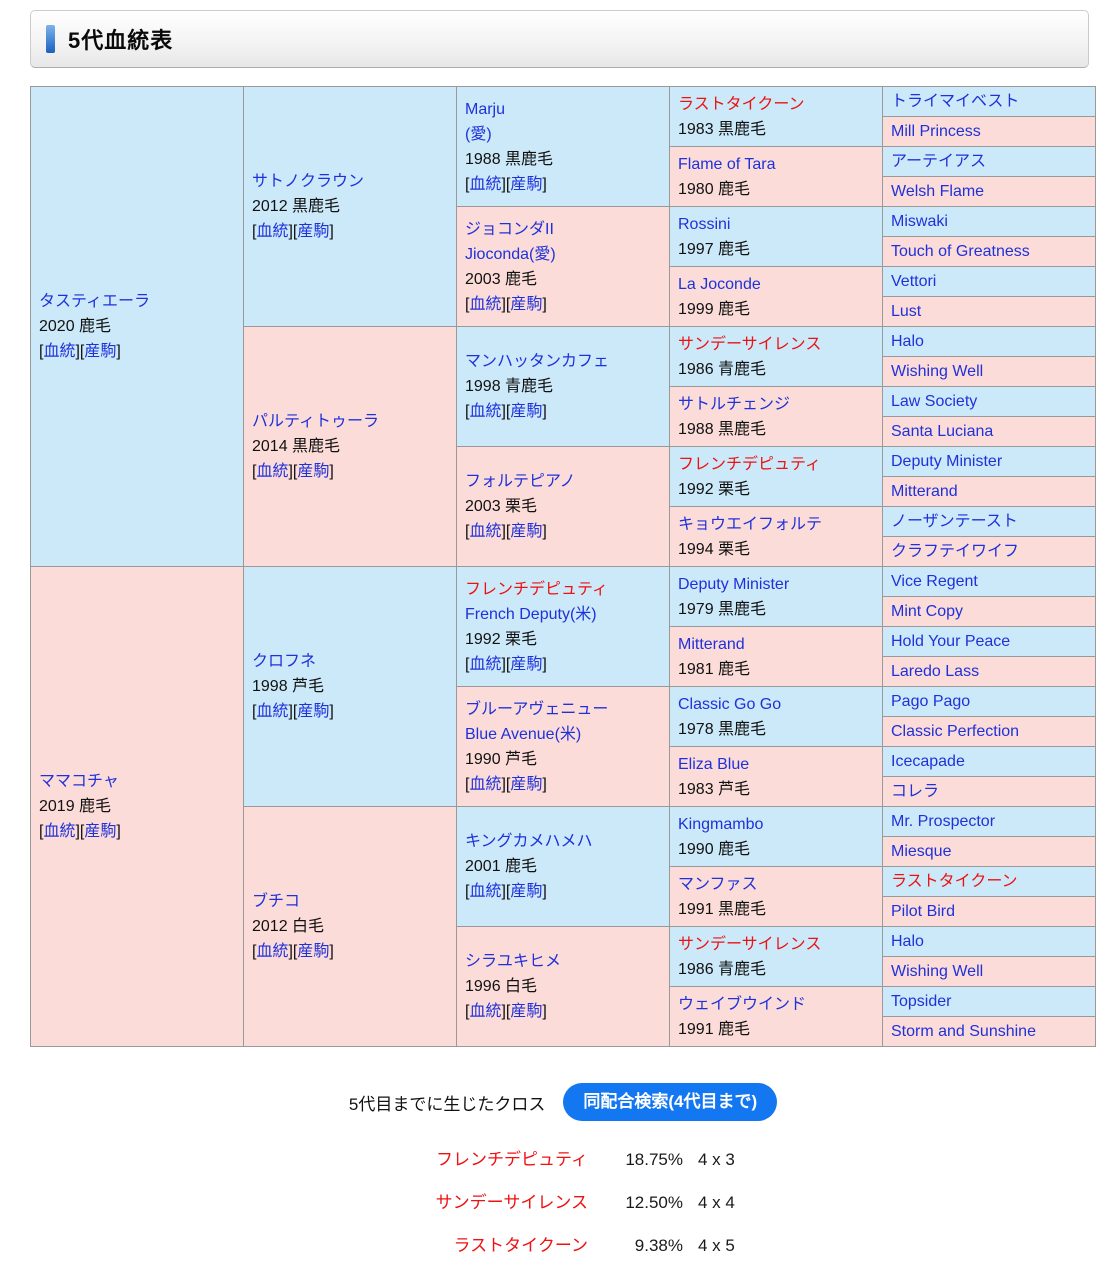 The width and height of the screenshot is (1119, 1270). Describe the element at coordinates (938, 191) in the screenshot. I see `horse-link: Welsh Flame` at that location.